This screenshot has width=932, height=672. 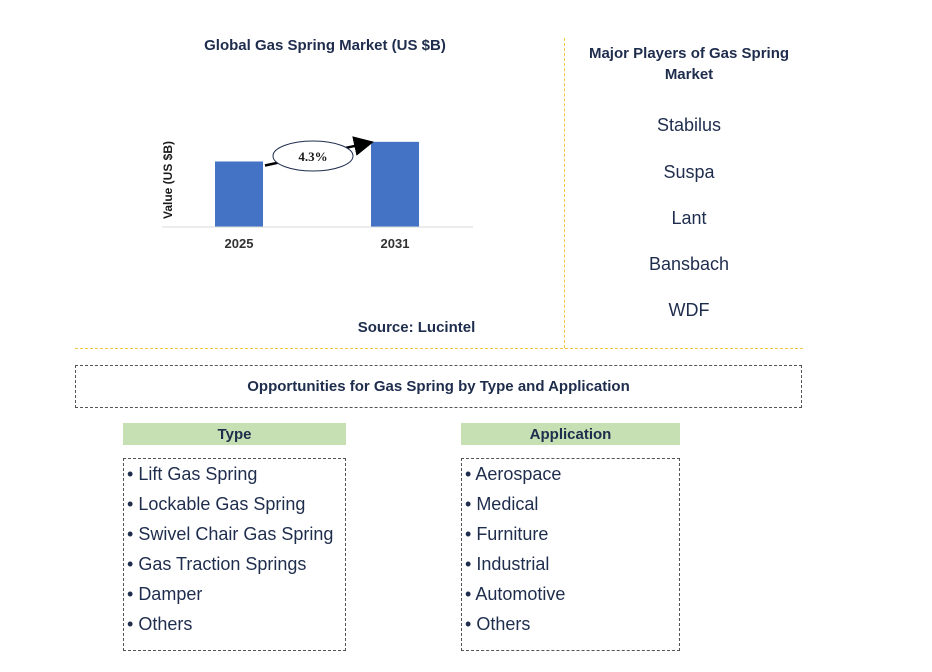 I want to click on list-item: • Furniture, so click(x=507, y=534).